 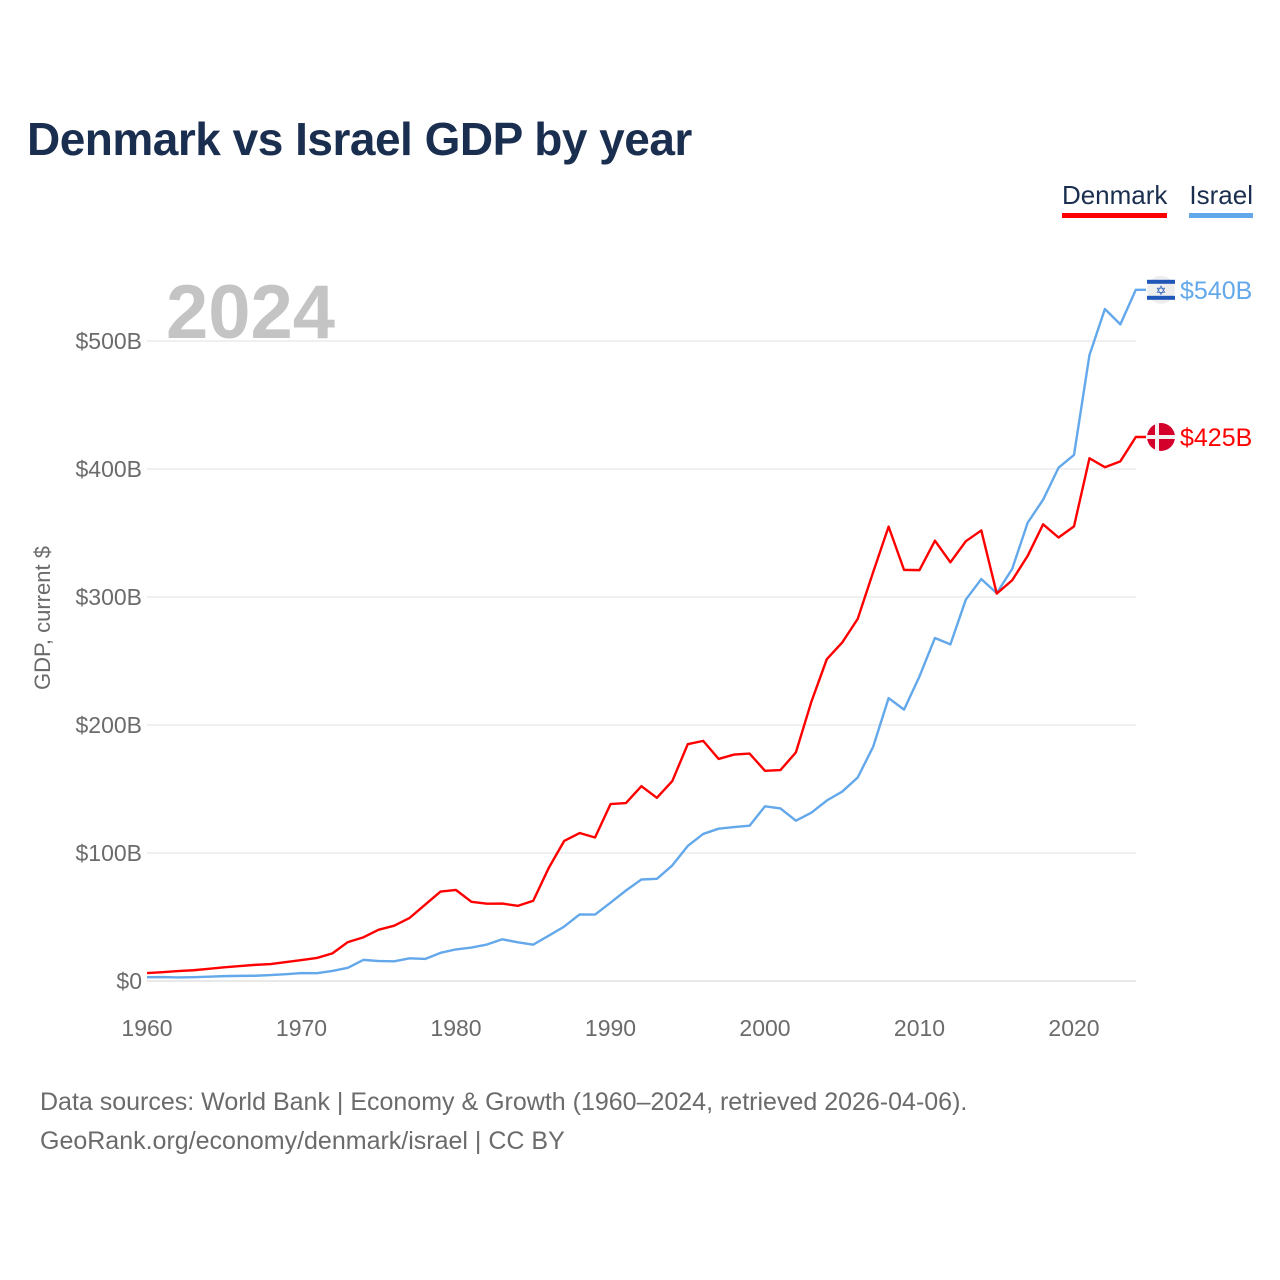 I want to click on x-tick-label: 1970, so click(x=301, y=1028).